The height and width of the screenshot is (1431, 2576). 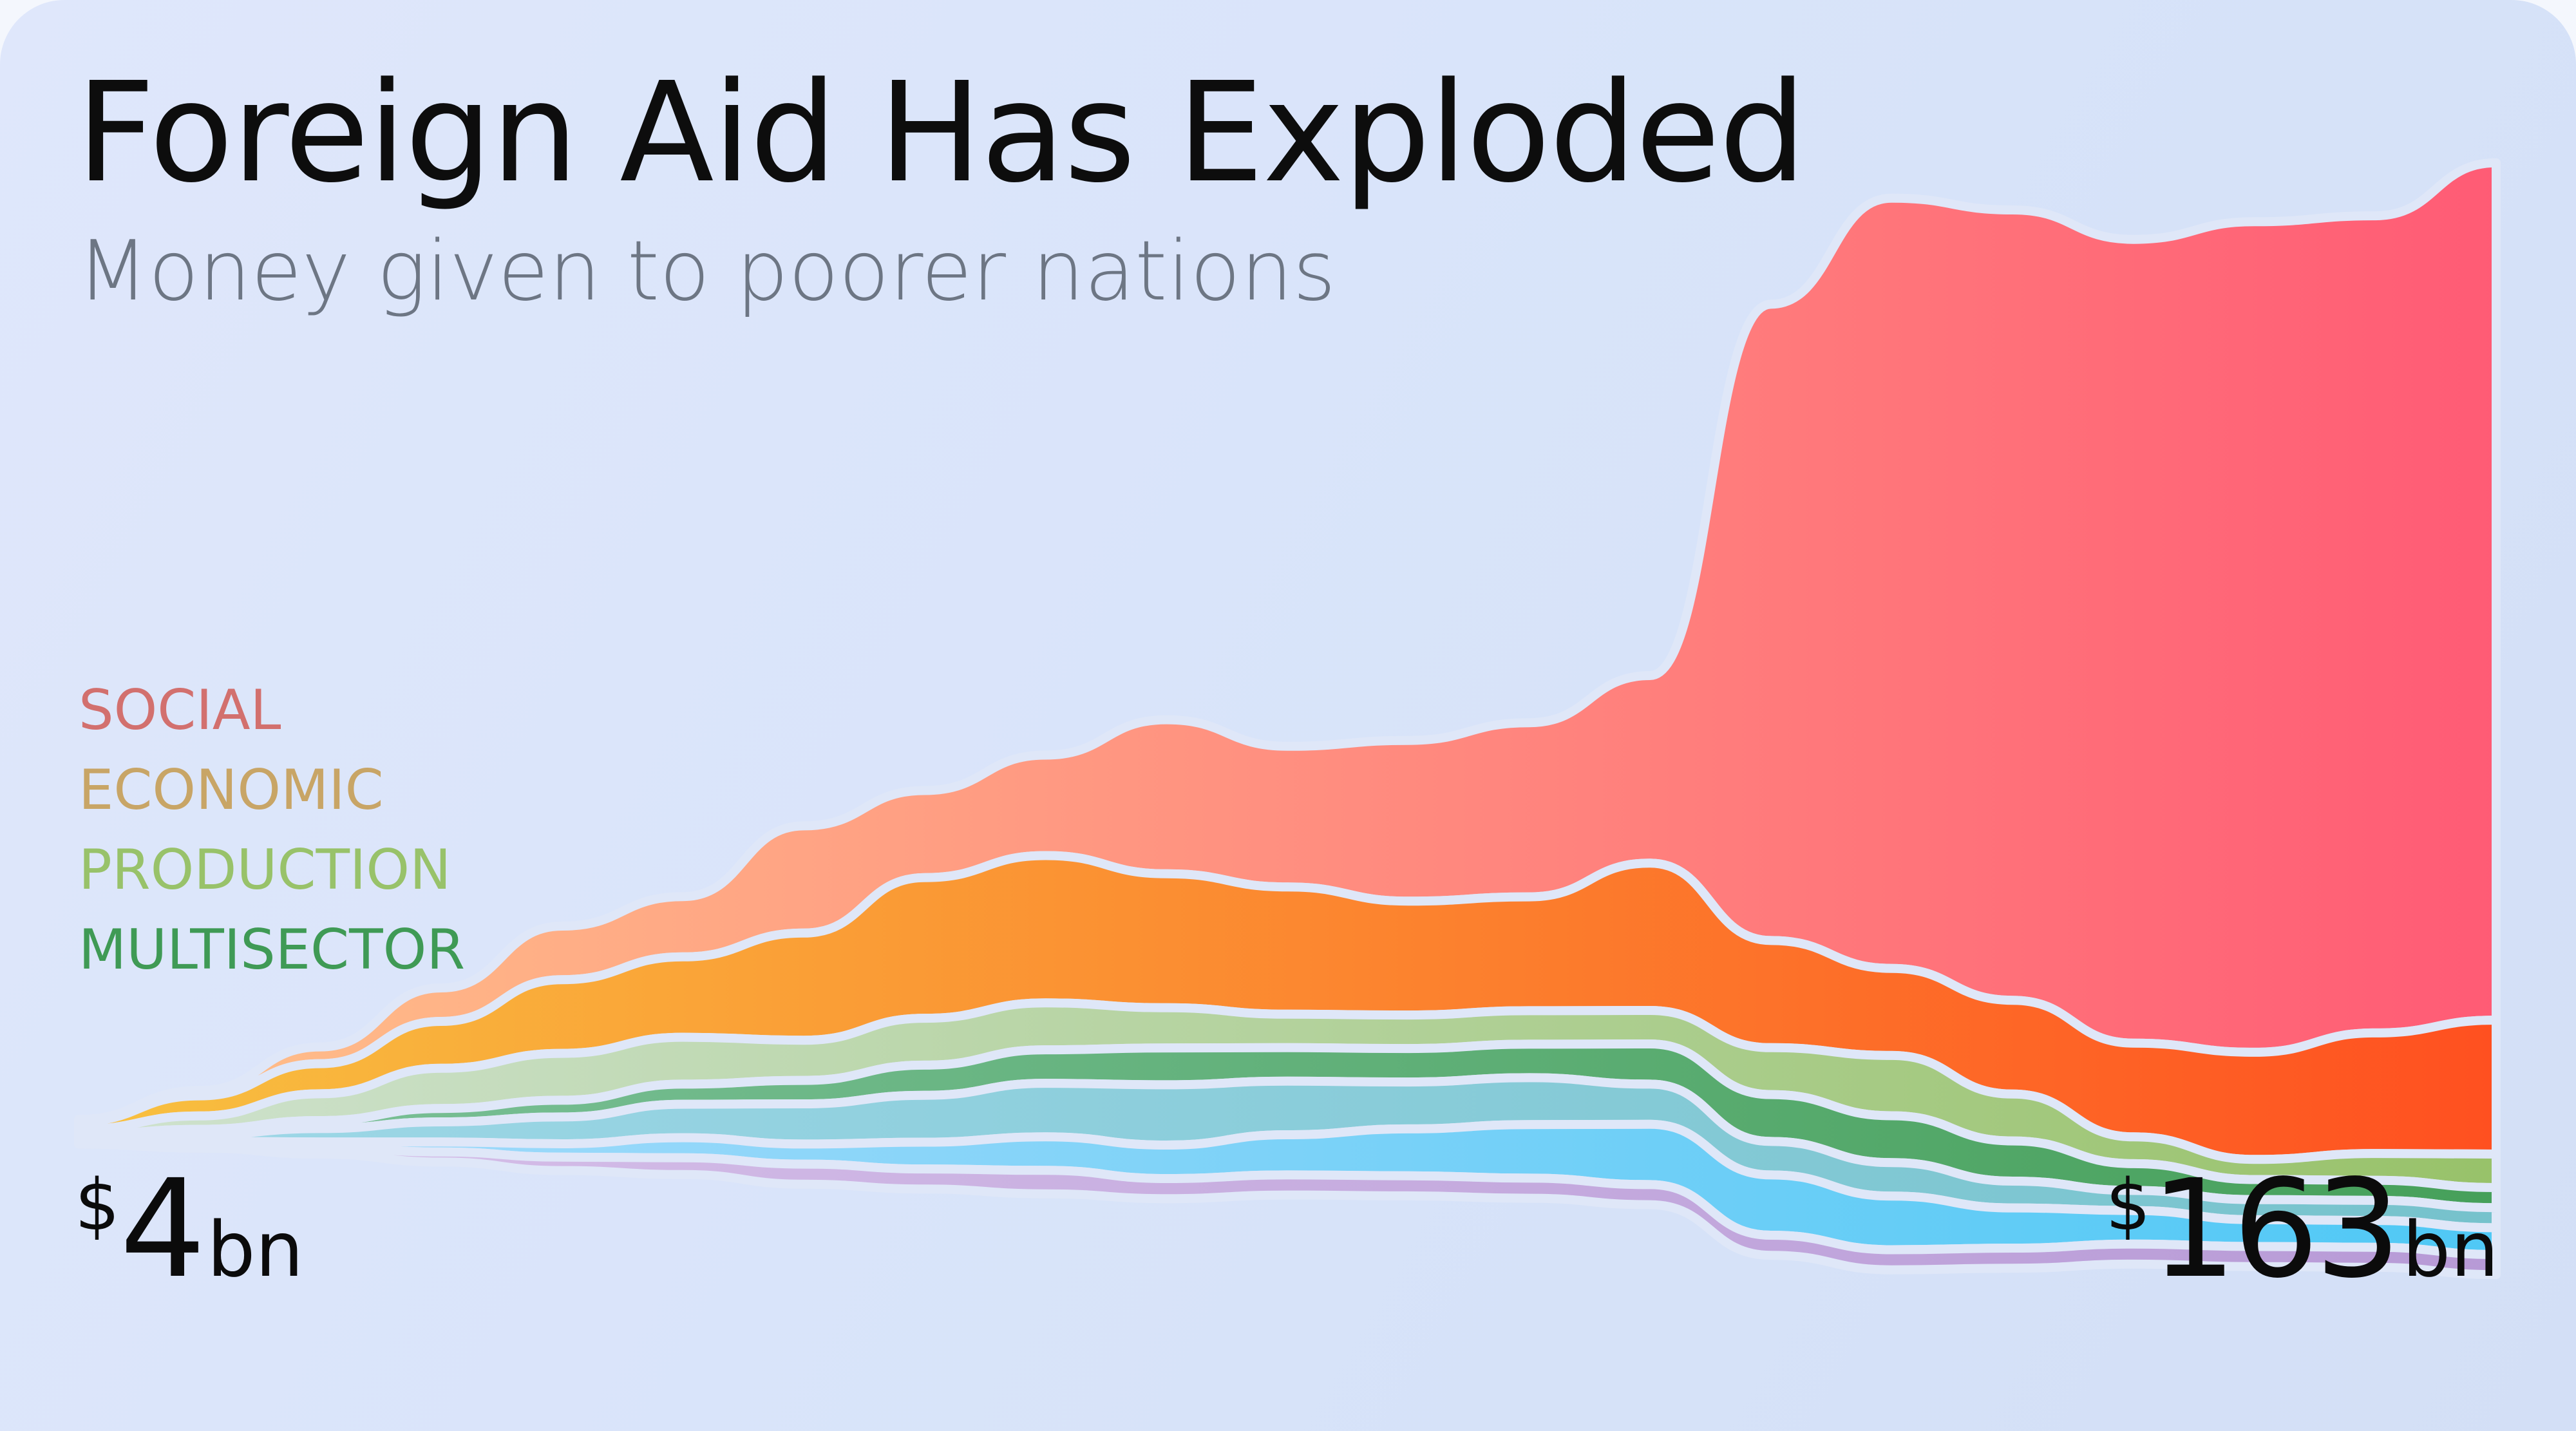 I want to click on start-value-label: $4bn, so click(x=189, y=1229).